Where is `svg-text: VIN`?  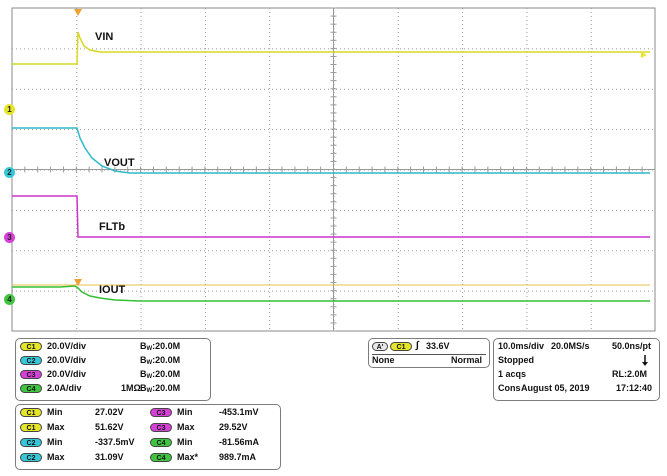
svg-text: VIN is located at coordinates (104, 37).